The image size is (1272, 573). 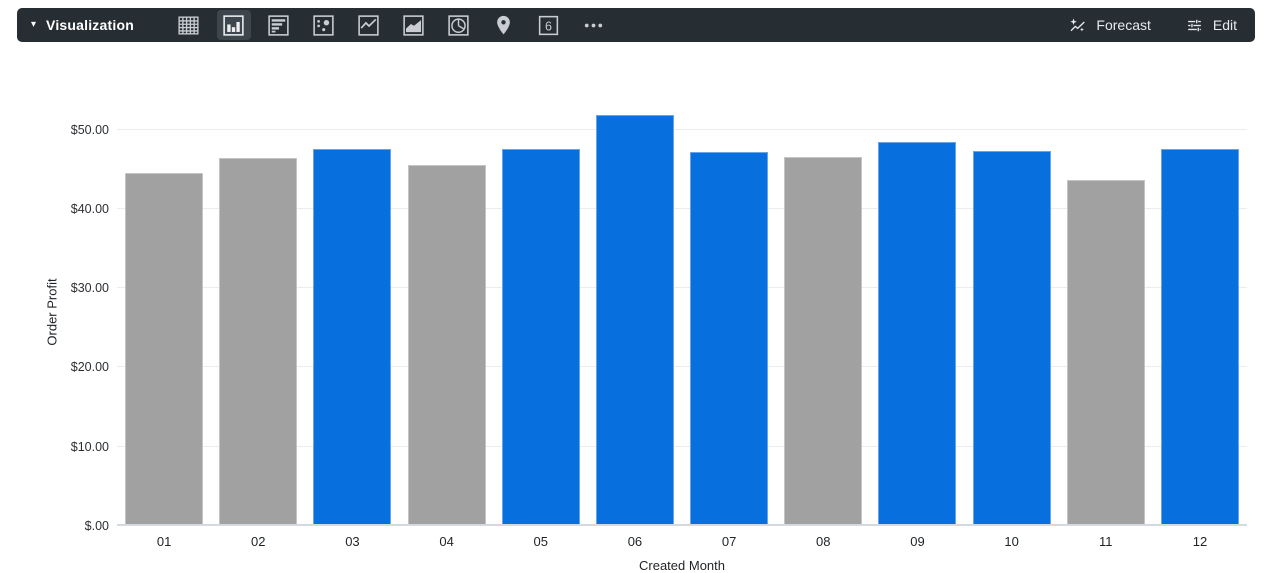 What do you see at coordinates (1211, 25) in the screenshot?
I see `edit-button: Edit` at bounding box center [1211, 25].